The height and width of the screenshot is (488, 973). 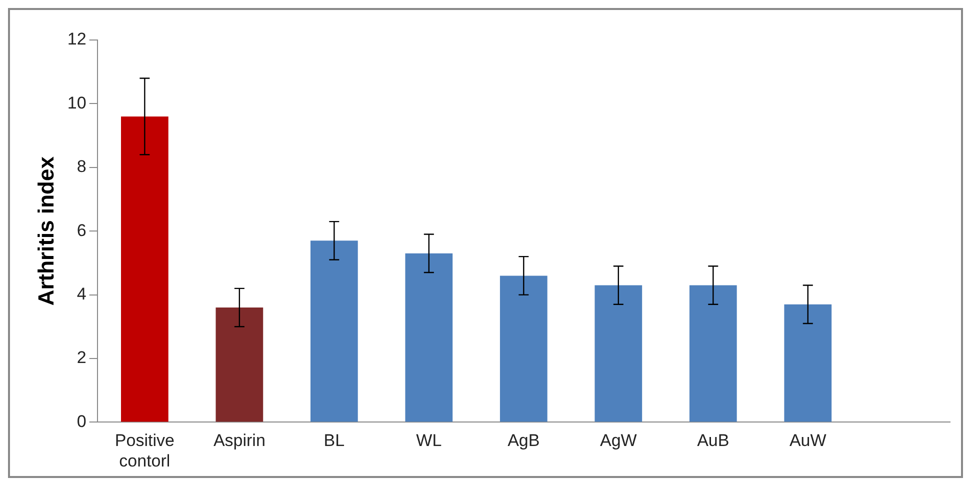 I want to click on y-tick-label: 12, so click(x=76, y=39).